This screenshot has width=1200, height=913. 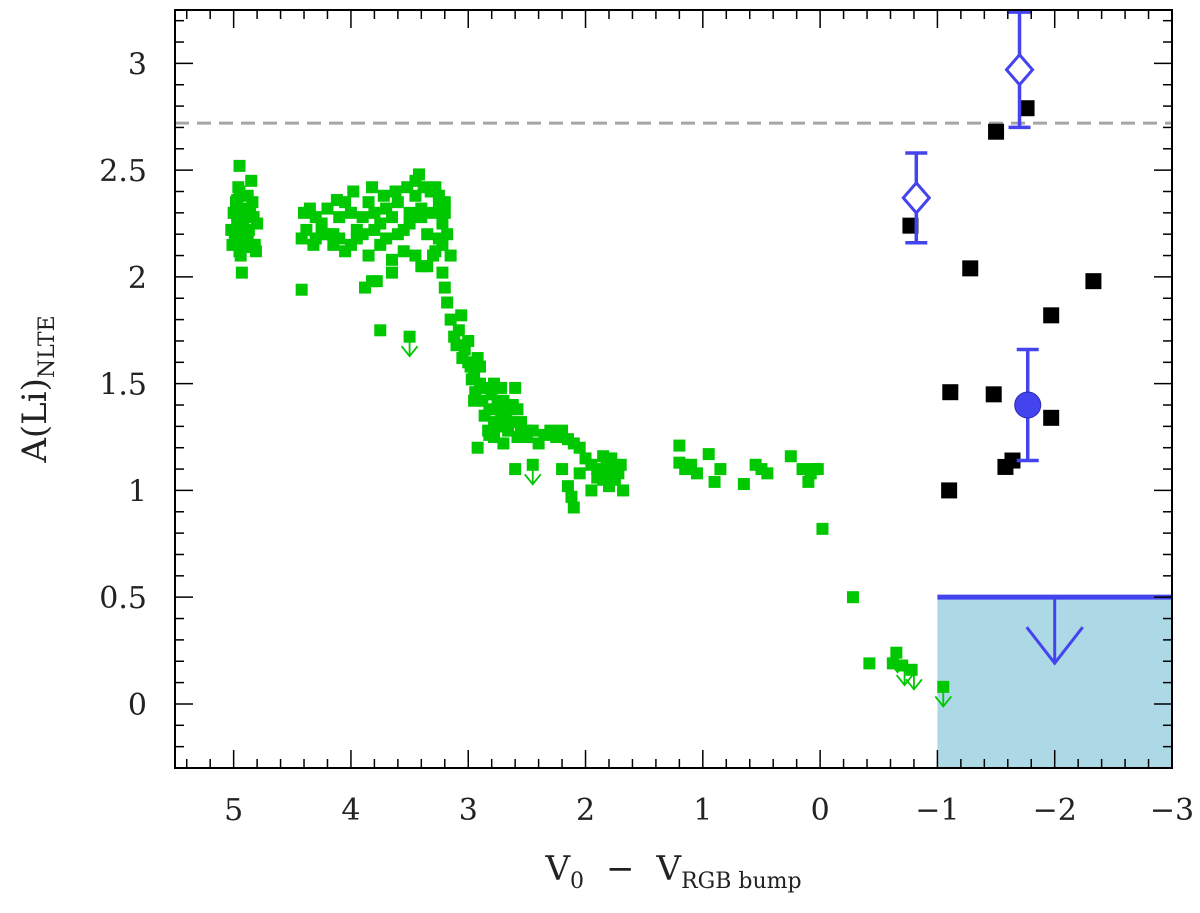 What do you see at coordinates (123, 385) in the screenshot?
I see `y-tick-labels: 0 0.5 1 1.5 2 2.5 3` at bounding box center [123, 385].